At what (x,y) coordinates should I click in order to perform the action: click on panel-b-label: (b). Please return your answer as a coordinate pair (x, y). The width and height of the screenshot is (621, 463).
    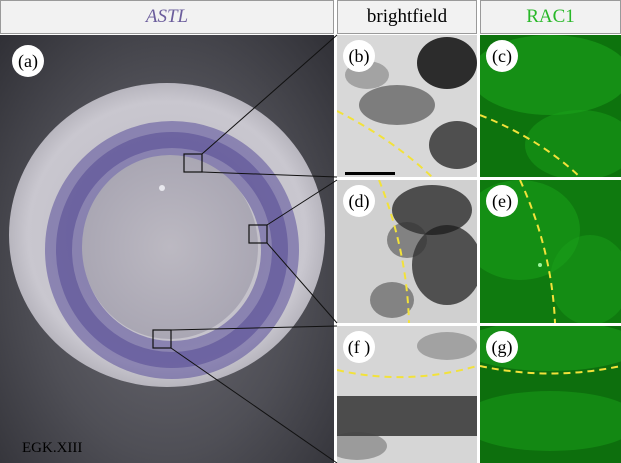
    Looking at the image, I should click on (359, 56).